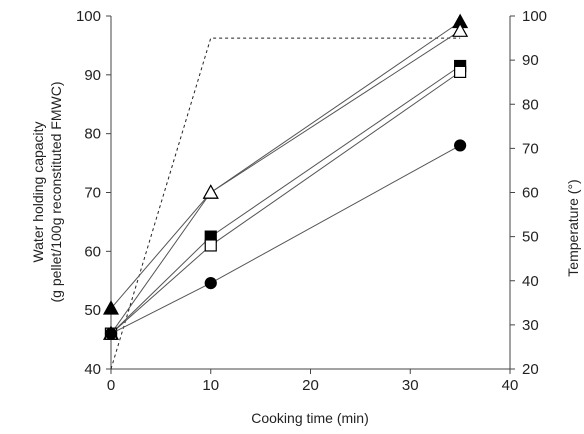  Describe the element at coordinates (92, 251) in the screenshot. I see `y-left-tick-label: 60` at that location.